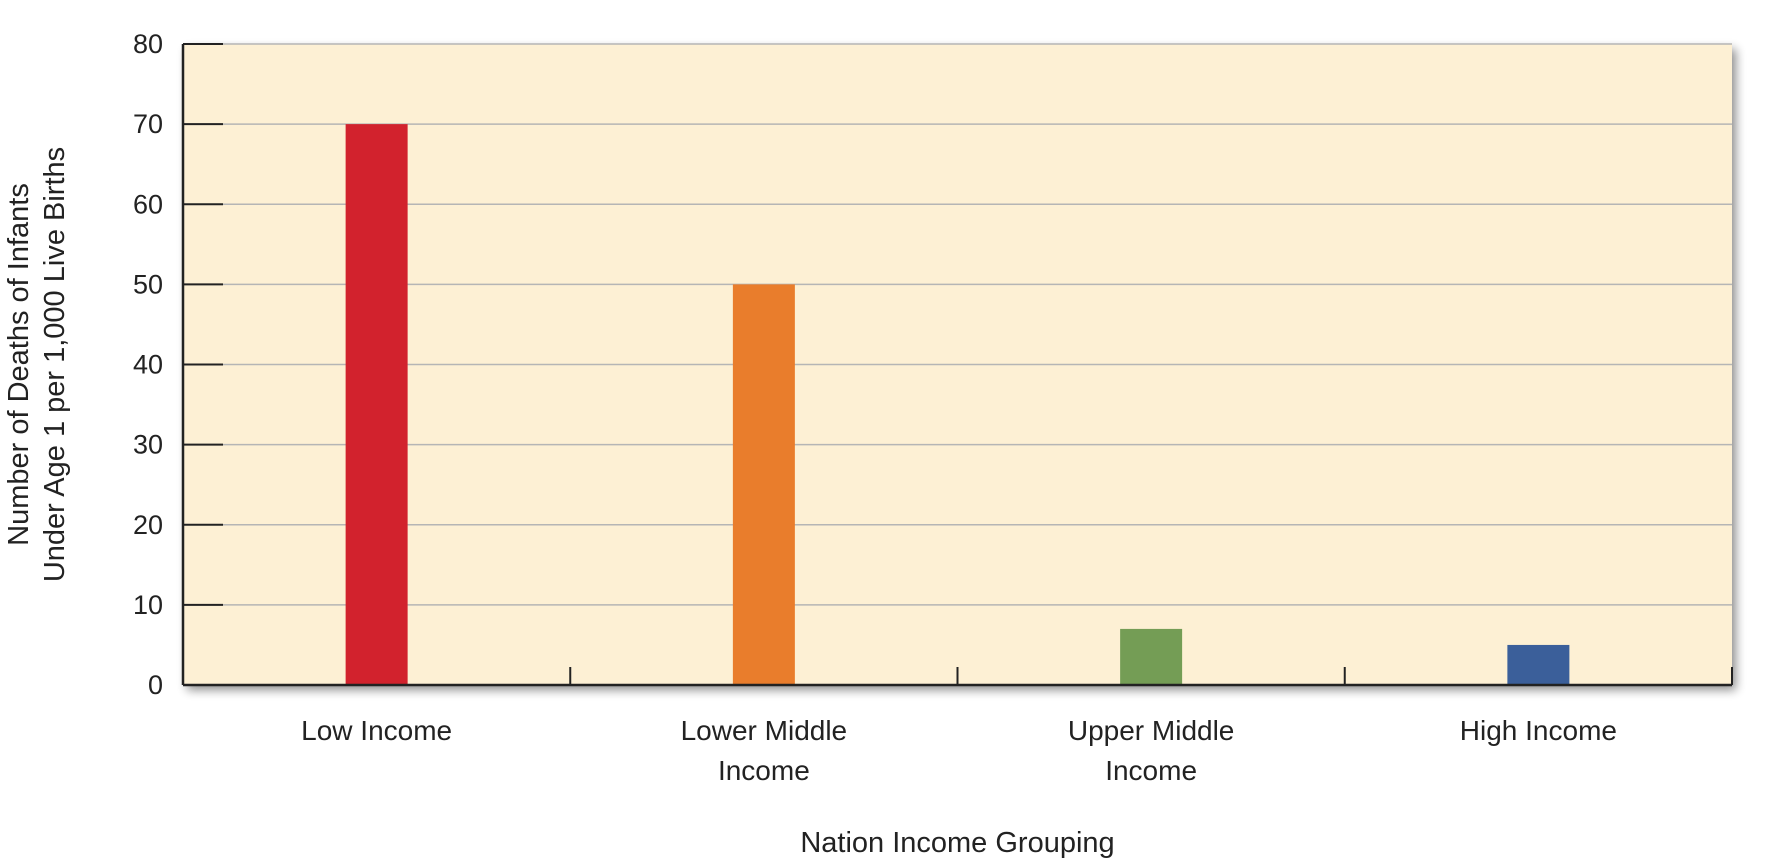 The width and height of the screenshot is (1772, 860). What do you see at coordinates (376, 730) in the screenshot?
I see `x-category-label: Low Income` at bounding box center [376, 730].